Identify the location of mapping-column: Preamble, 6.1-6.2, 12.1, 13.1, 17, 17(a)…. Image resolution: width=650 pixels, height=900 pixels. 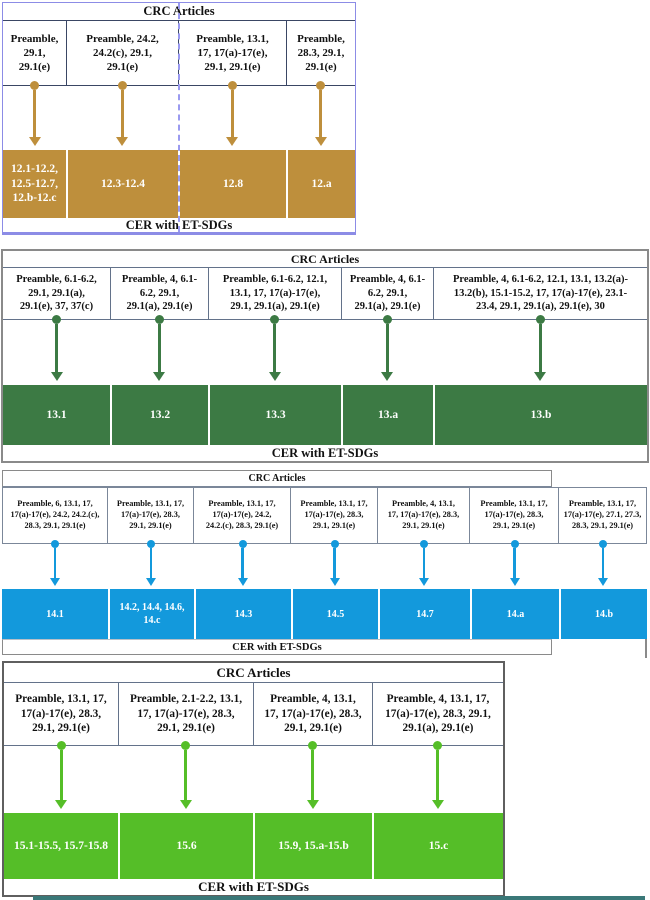
(274, 356).